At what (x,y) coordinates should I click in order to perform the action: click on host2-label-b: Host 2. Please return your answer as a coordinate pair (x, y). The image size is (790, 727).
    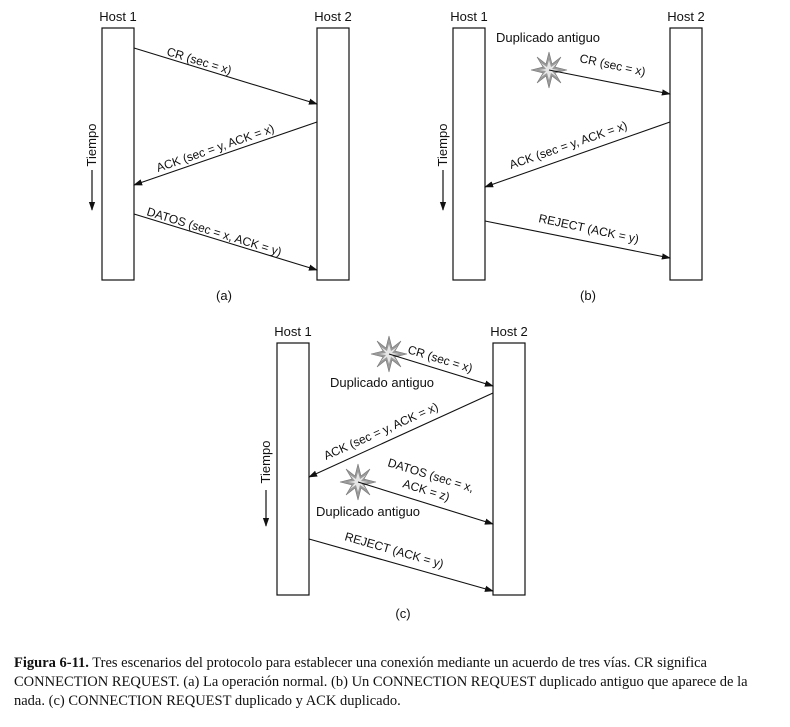
    Looking at the image, I should click on (686, 16).